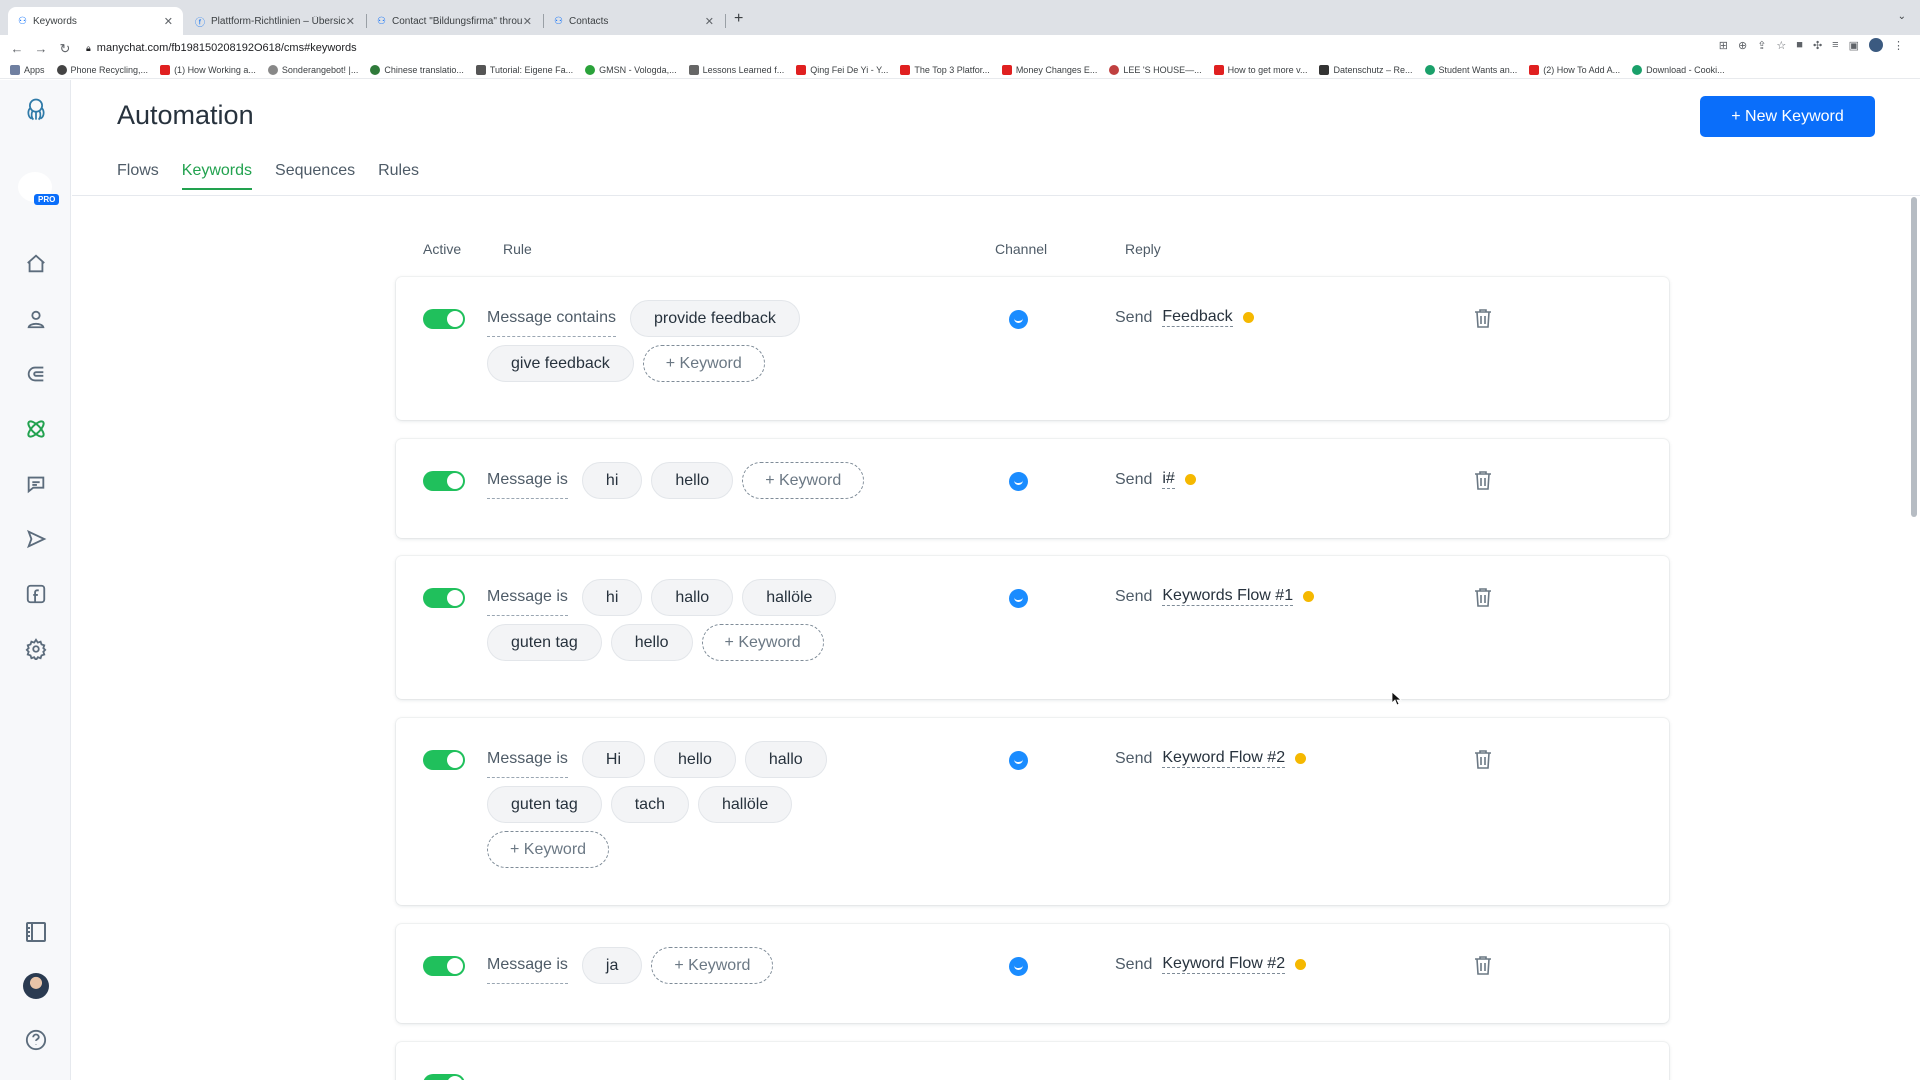  Describe the element at coordinates (36, 429) in the screenshot. I see `automation-icon` at that location.